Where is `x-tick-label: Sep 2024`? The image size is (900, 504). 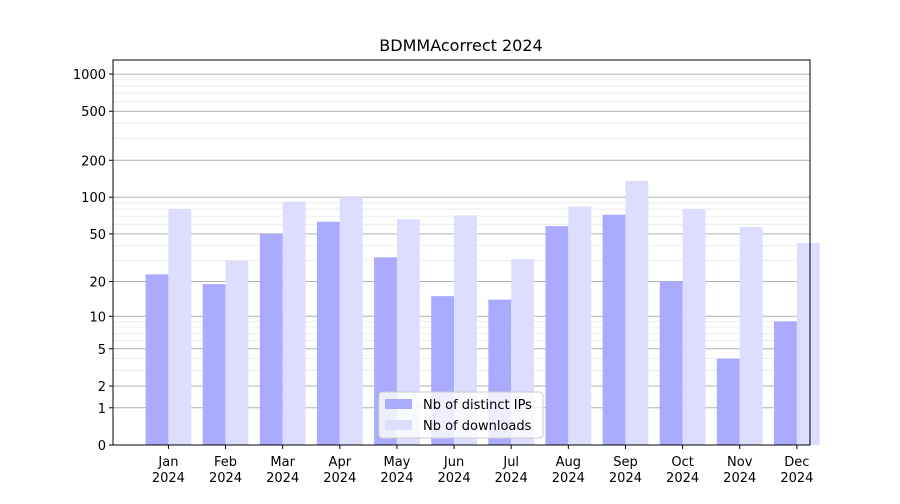
x-tick-label: Sep 2024 is located at coordinates (625, 470).